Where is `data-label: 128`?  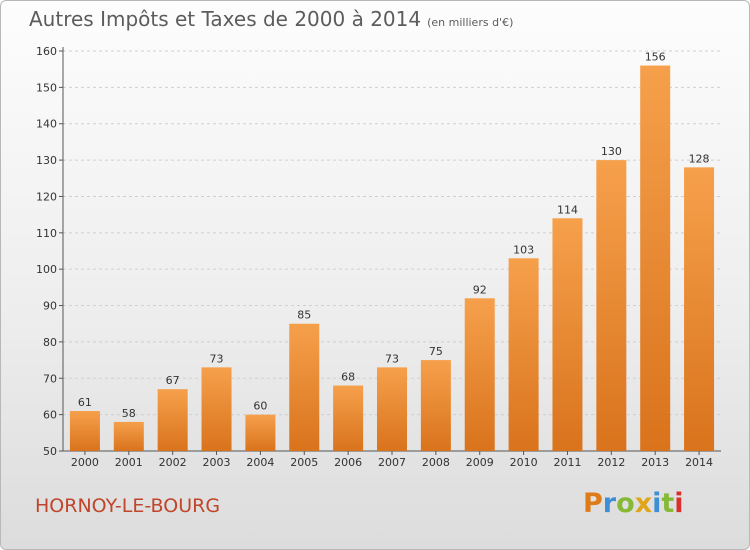 data-label: 128 is located at coordinates (699, 158).